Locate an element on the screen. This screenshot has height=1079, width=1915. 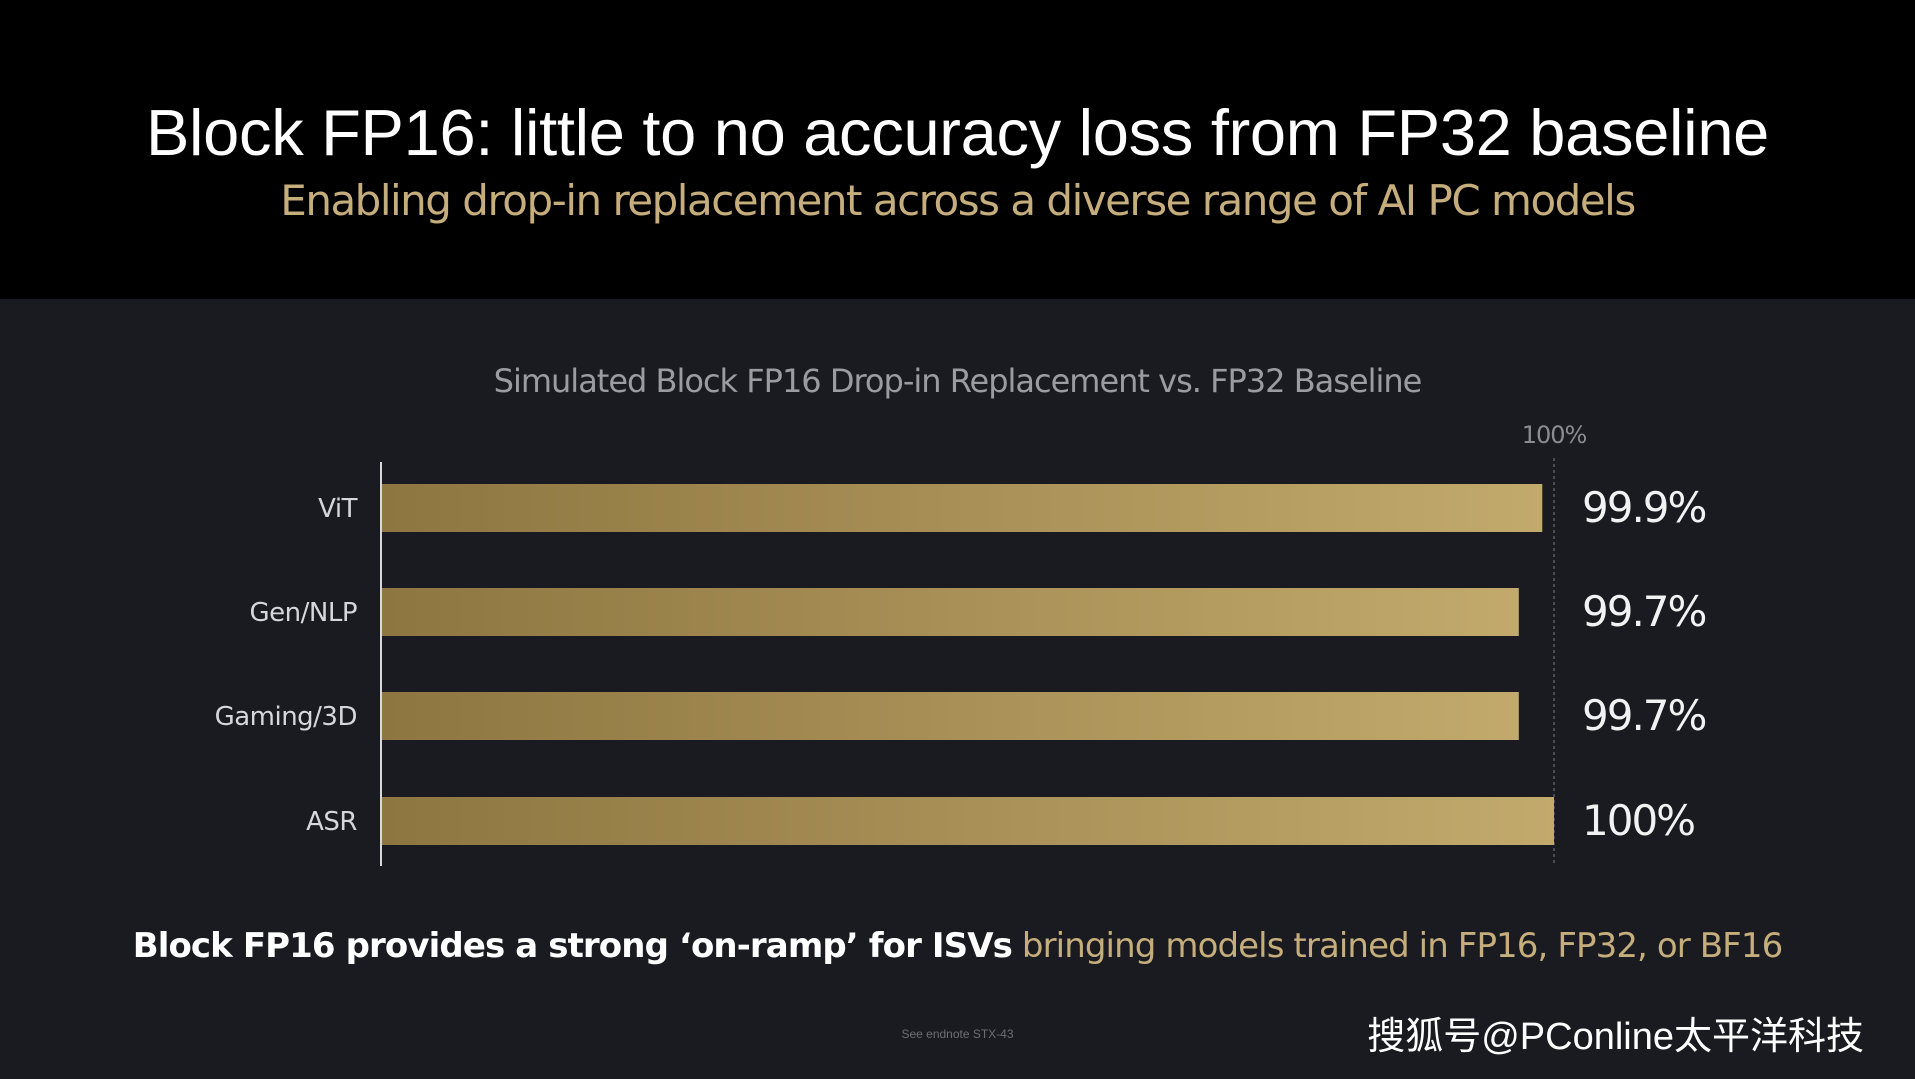
category-label: Gen/NLP is located at coordinates (304, 613).